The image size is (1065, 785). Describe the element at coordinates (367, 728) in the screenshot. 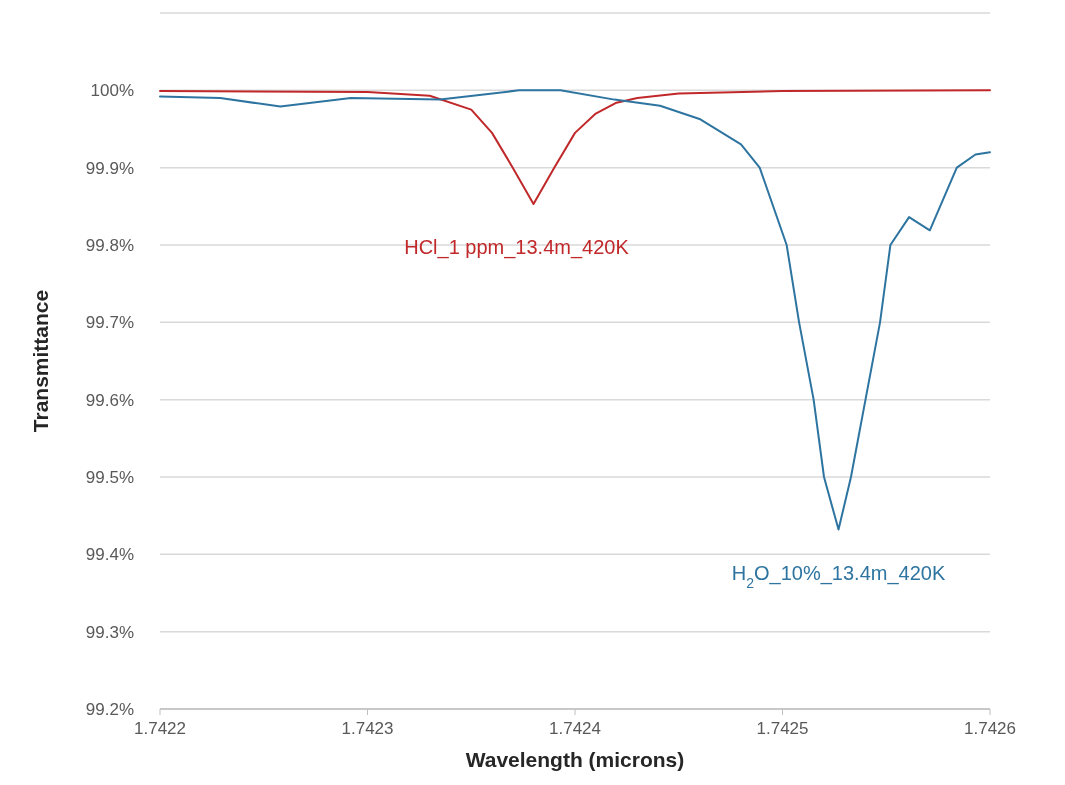

I see `x-tick-label: 1.7423` at that location.